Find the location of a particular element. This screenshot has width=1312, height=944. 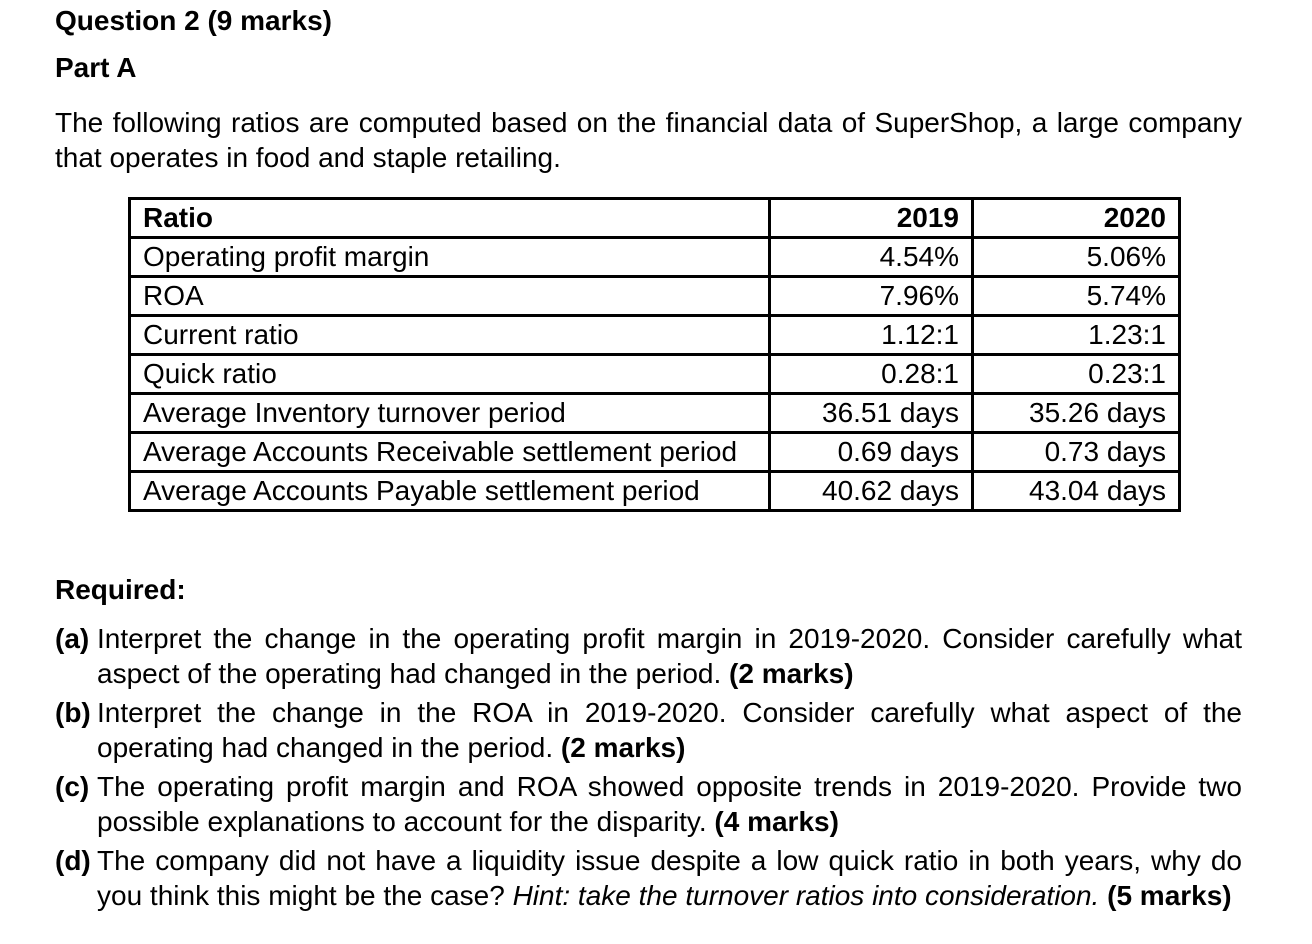

item-marker: (b) is located at coordinates (73, 712).